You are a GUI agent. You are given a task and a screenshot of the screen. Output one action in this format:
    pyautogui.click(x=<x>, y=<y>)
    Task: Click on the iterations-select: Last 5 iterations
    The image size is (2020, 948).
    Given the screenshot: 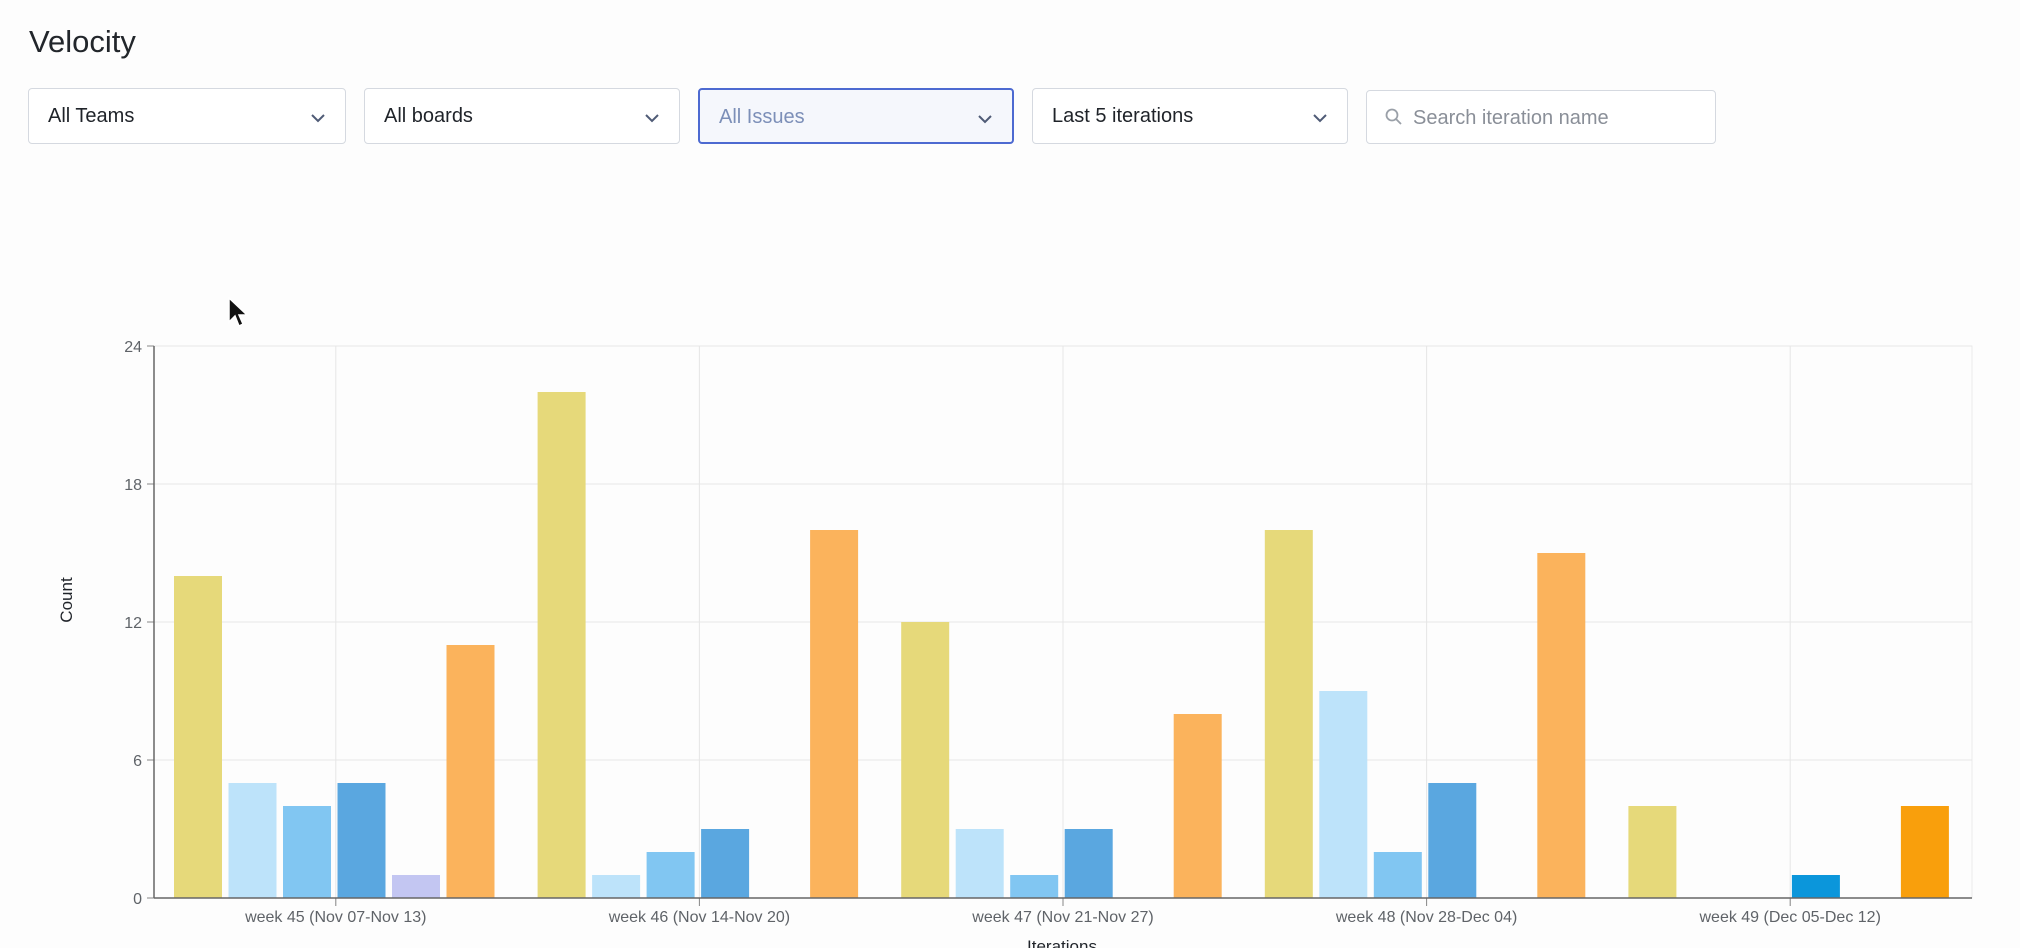 What is the action you would take?
    pyautogui.click(x=1190, y=116)
    